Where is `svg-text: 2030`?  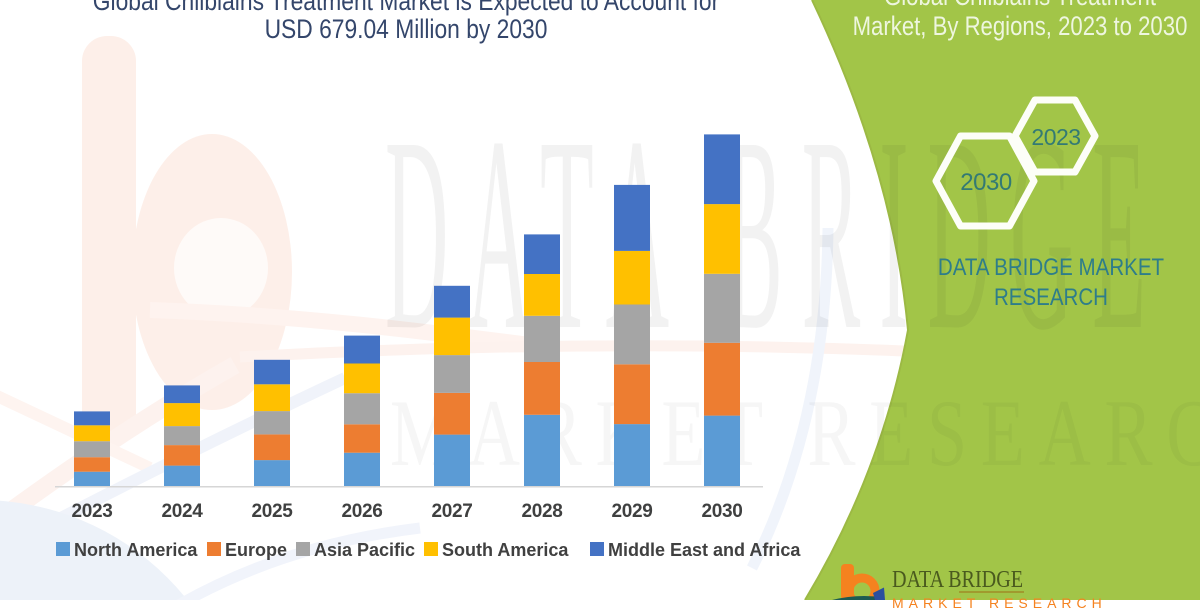
svg-text: 2030 is located at coordinates (986, 182).